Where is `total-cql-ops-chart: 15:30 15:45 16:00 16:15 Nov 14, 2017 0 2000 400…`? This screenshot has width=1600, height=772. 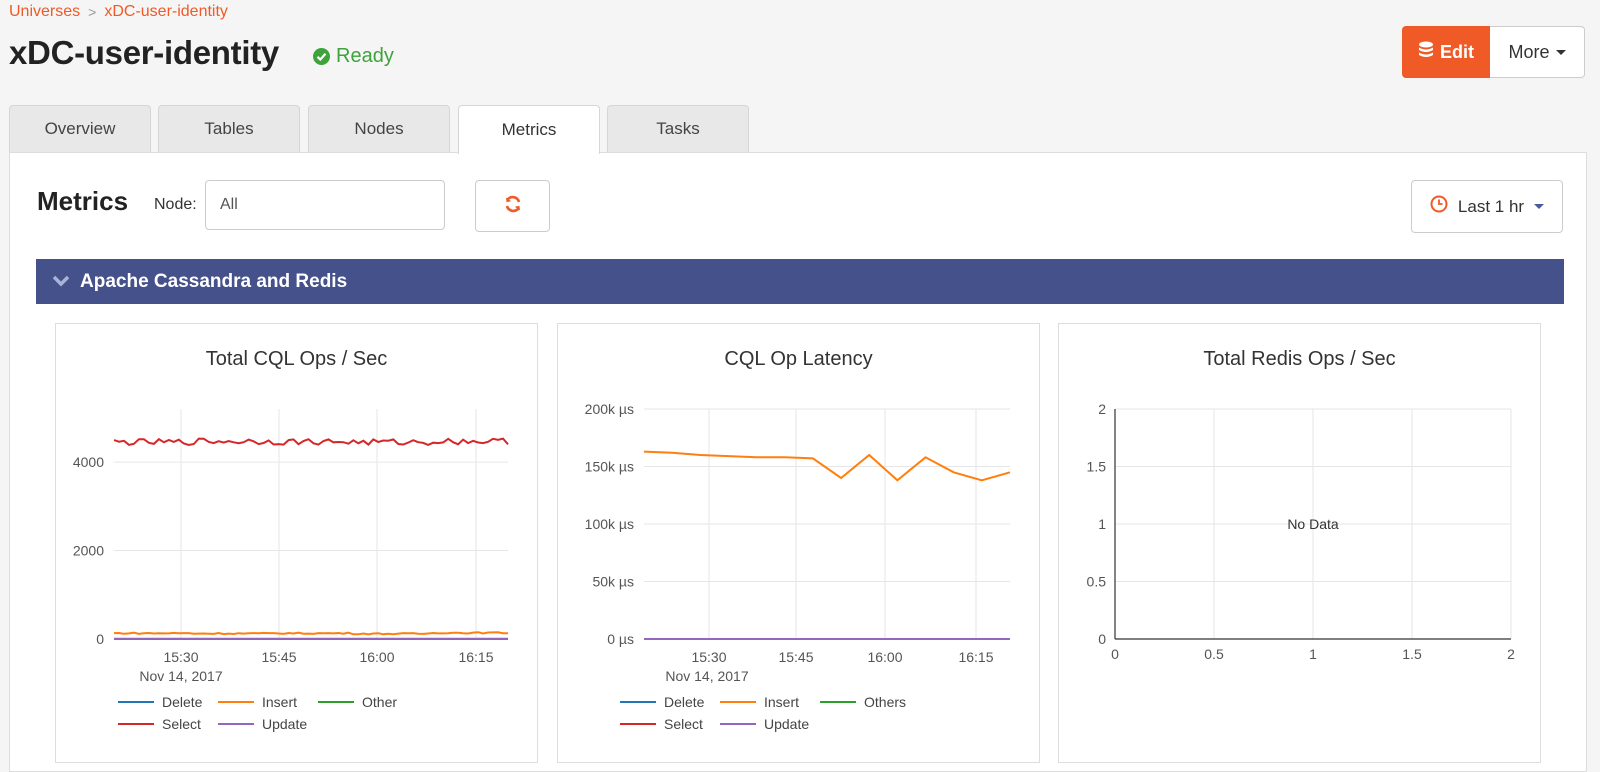
total-cql-ops-chart: 15:30 15:45 16:00 16:15 Nov 14, 2017 0 2000 400… is located at coordinates (291, 546).